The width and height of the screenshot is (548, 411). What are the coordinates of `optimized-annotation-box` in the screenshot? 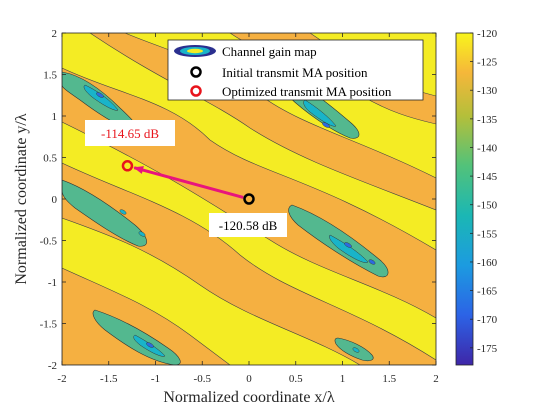 It's located at (130, 133).